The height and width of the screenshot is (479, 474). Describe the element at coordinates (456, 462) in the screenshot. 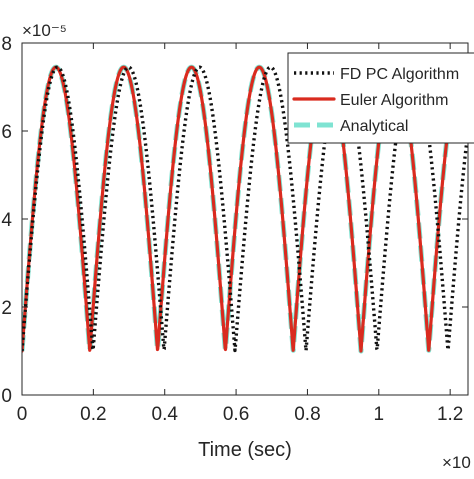

I see `x-exponent-label: ×10` at that location.